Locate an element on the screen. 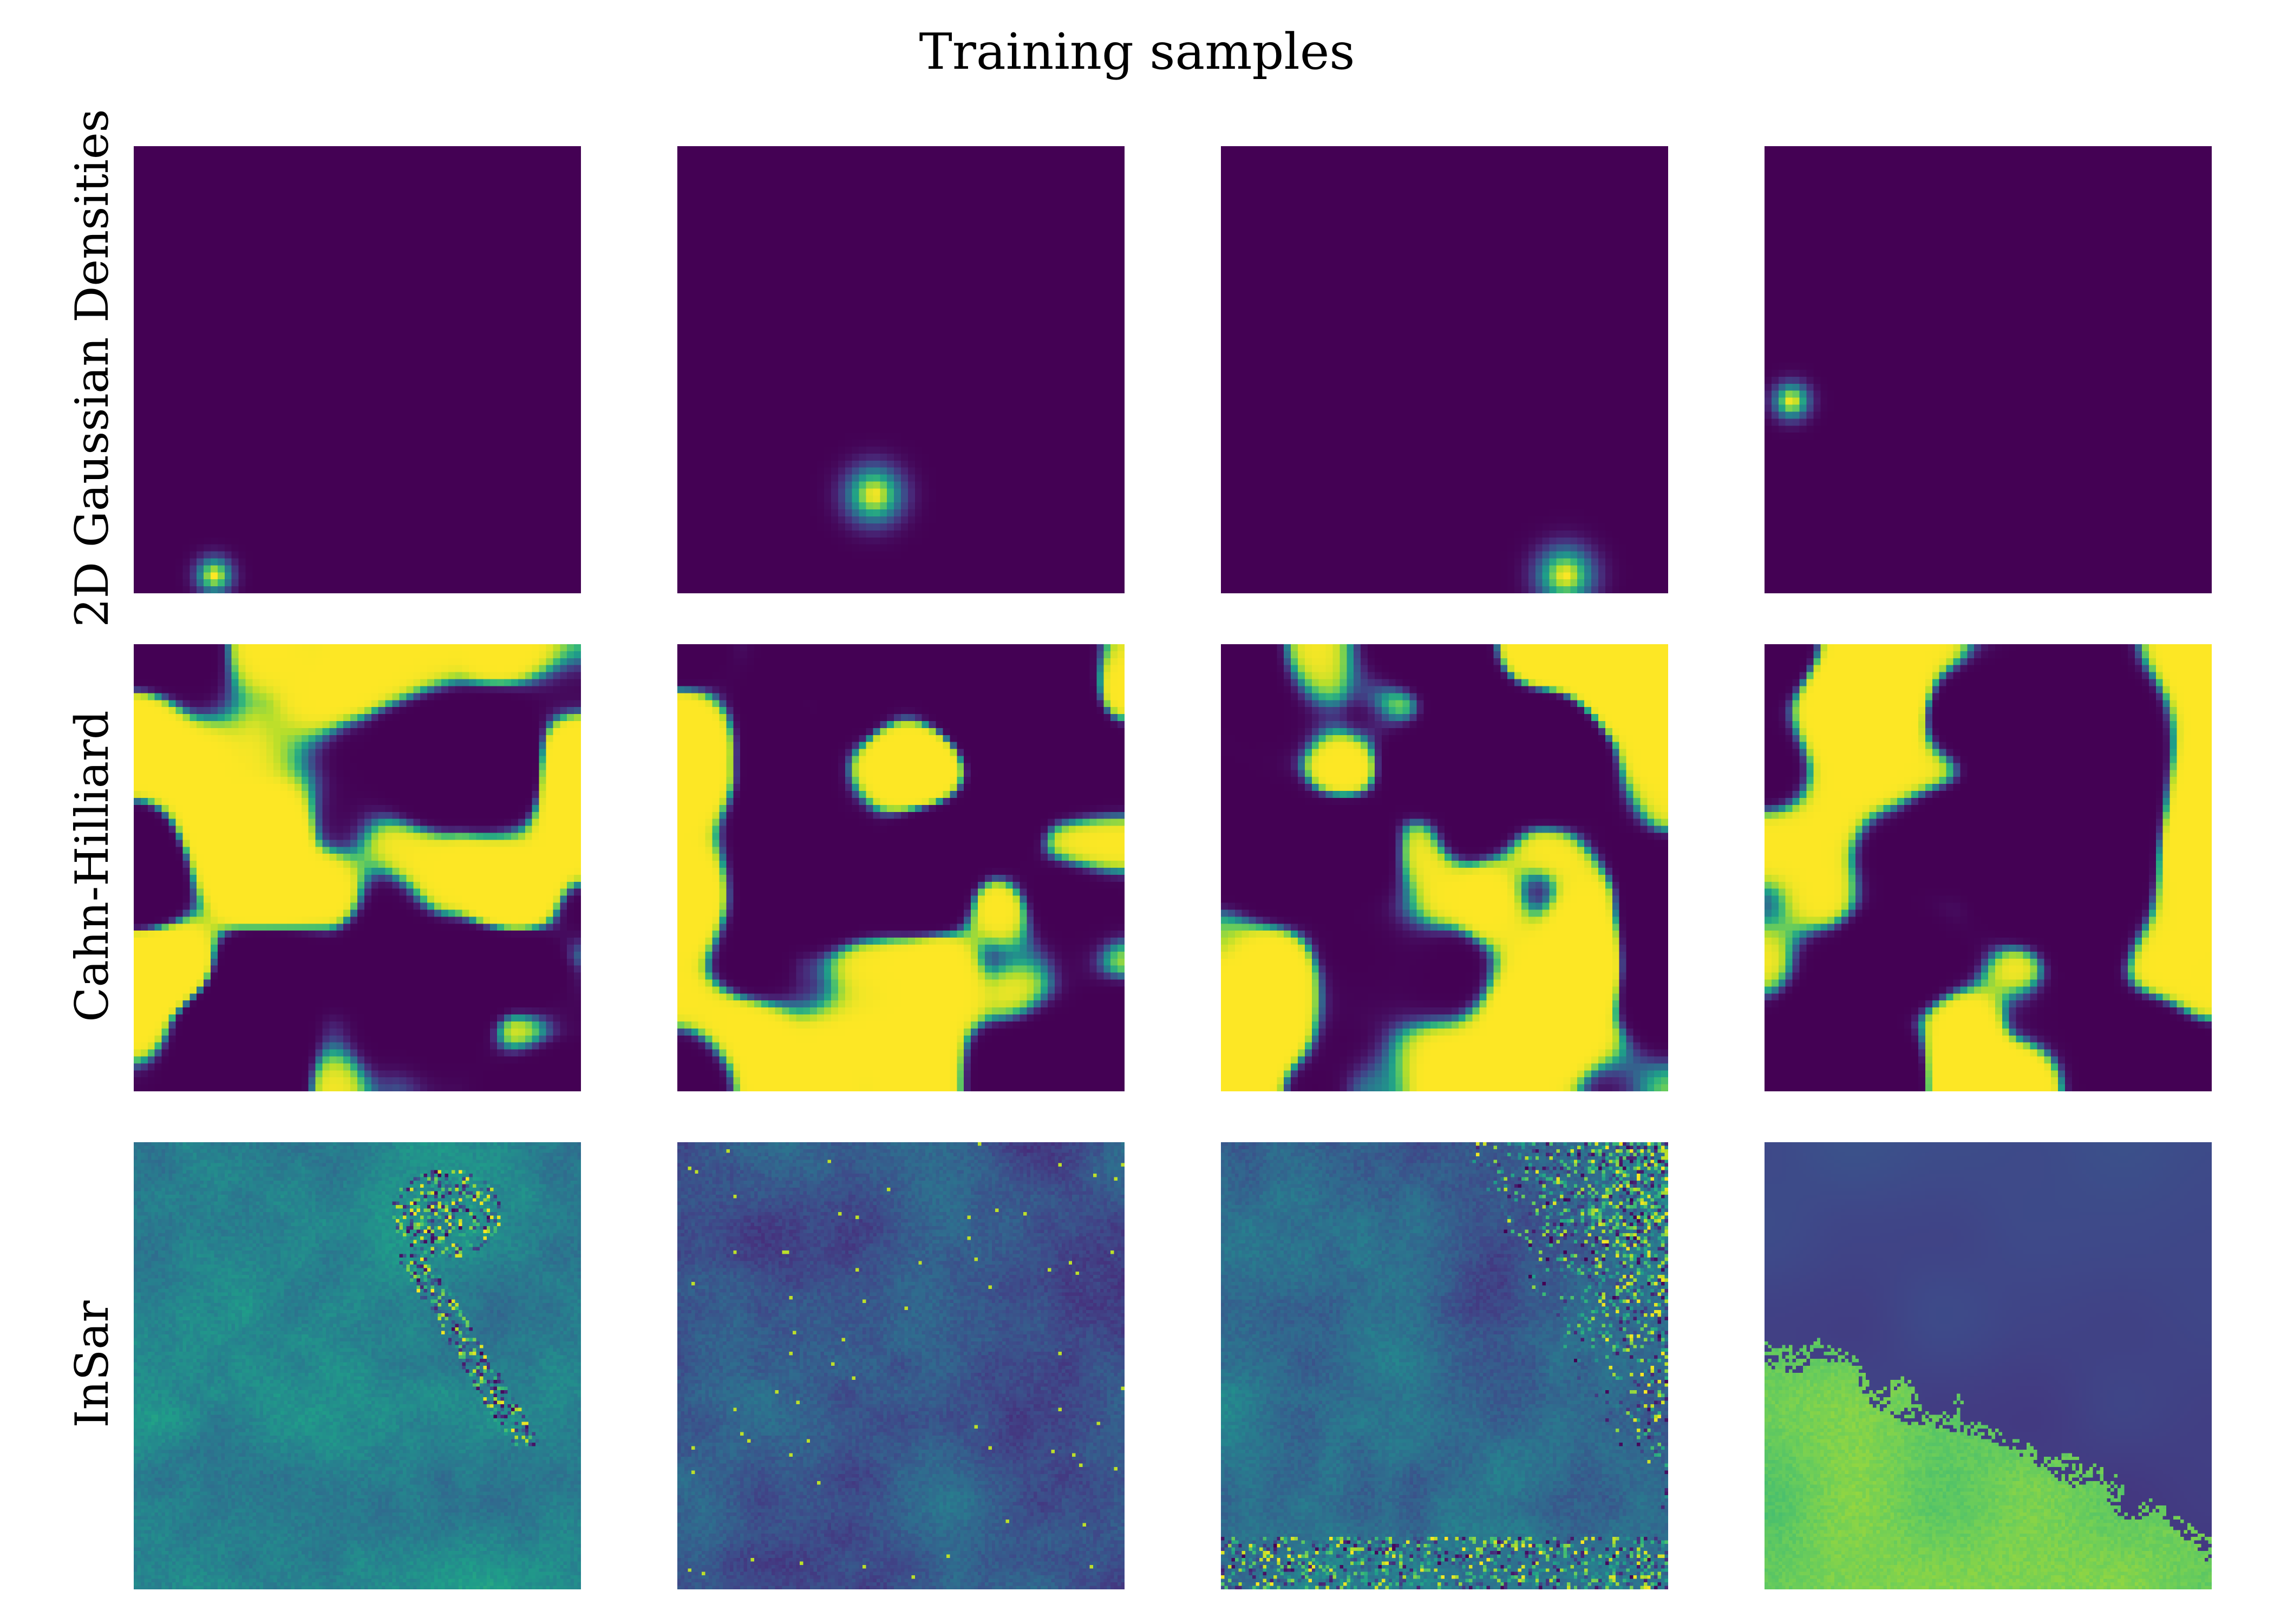 The height and width of the screenshot is (1624, 2274). row-label-insar: InSar is located at coordinates (93, 1364).